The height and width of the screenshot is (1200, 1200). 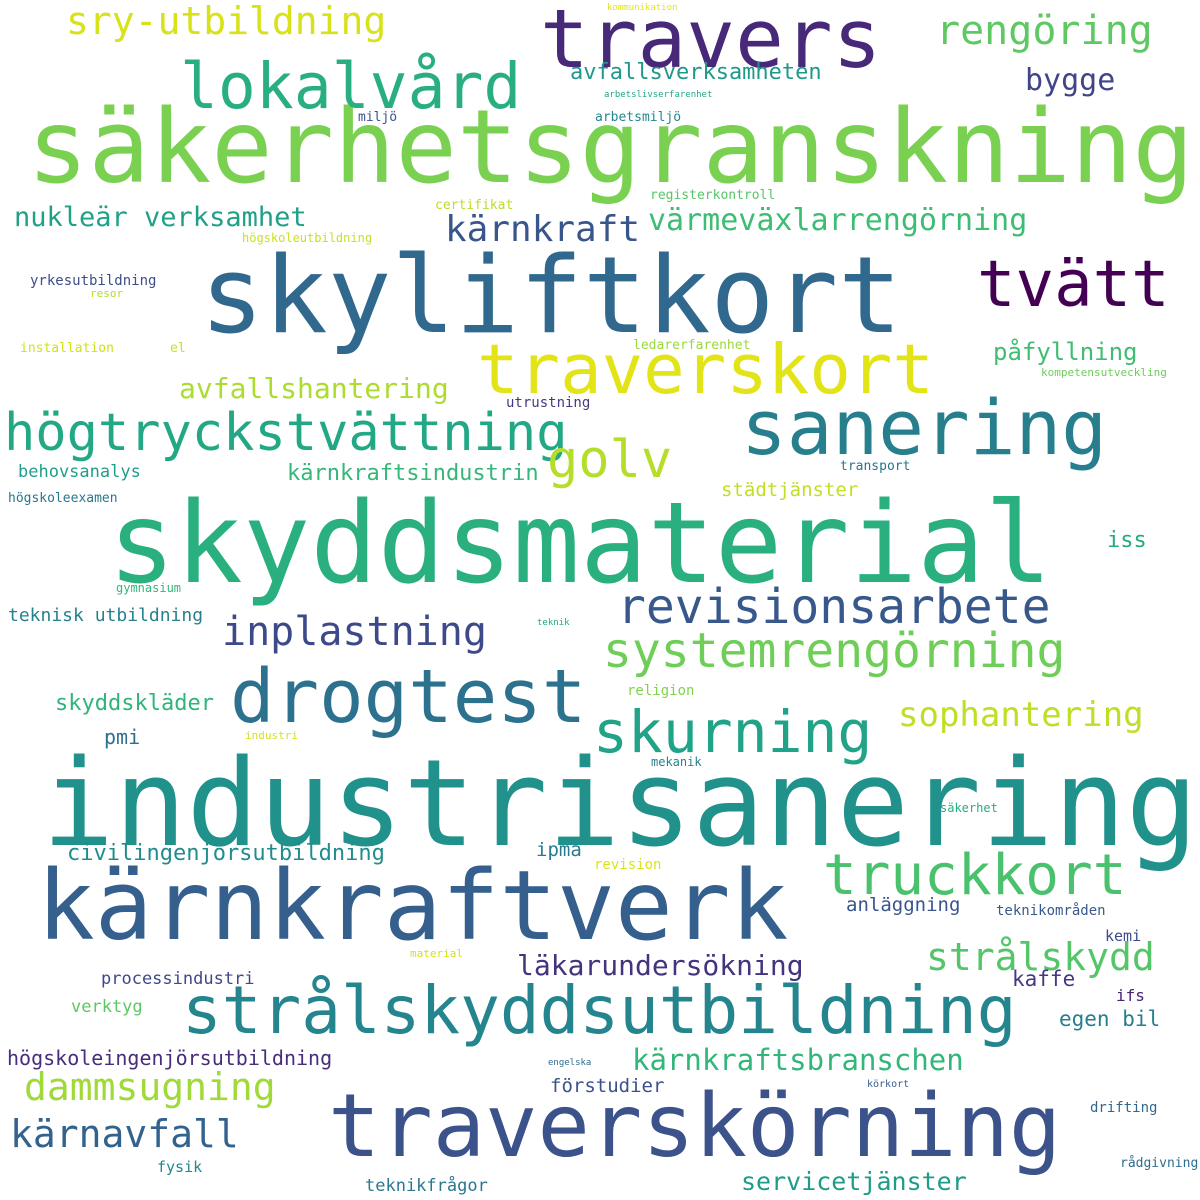 What do you see at coordinates (692, 345) in the screenshot?
I see `word: ledarerfarenhet` at bounding box center [692, 345].